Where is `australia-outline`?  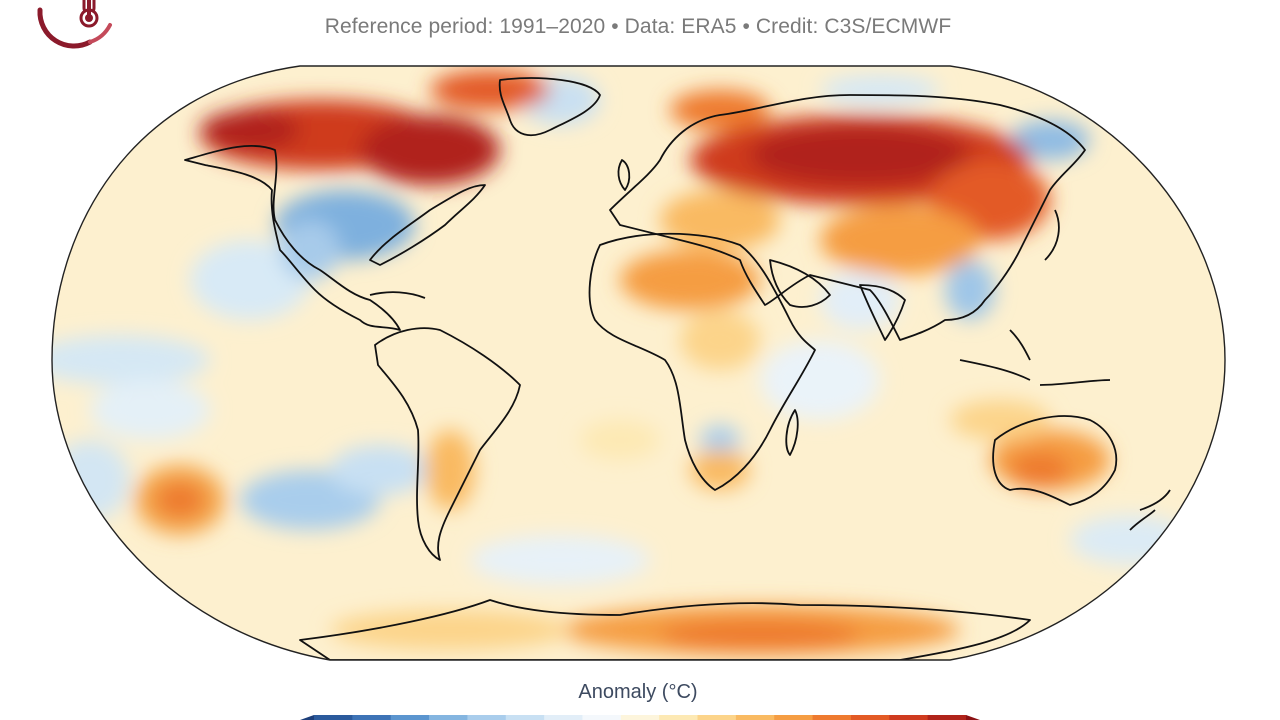
australia-outline is located at coordinates (1055, 460).